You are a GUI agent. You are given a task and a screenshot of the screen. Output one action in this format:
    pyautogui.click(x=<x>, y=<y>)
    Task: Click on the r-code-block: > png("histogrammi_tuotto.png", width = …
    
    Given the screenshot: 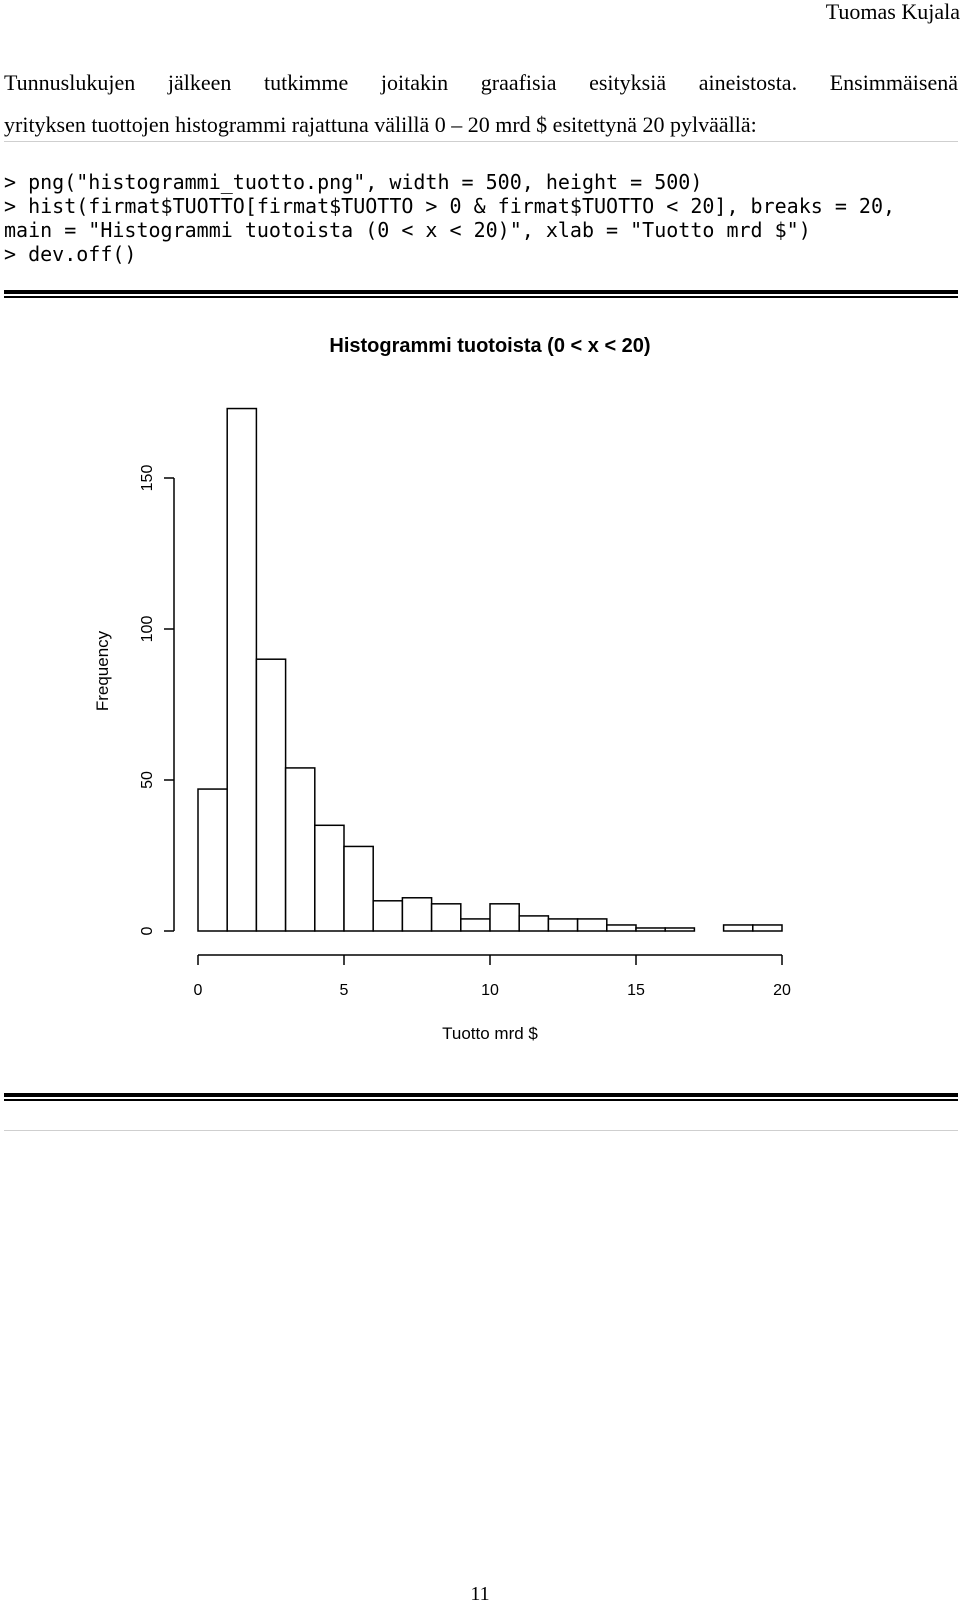 What is the action you would take?
    pyautogui.click(x=449, y=218)
    